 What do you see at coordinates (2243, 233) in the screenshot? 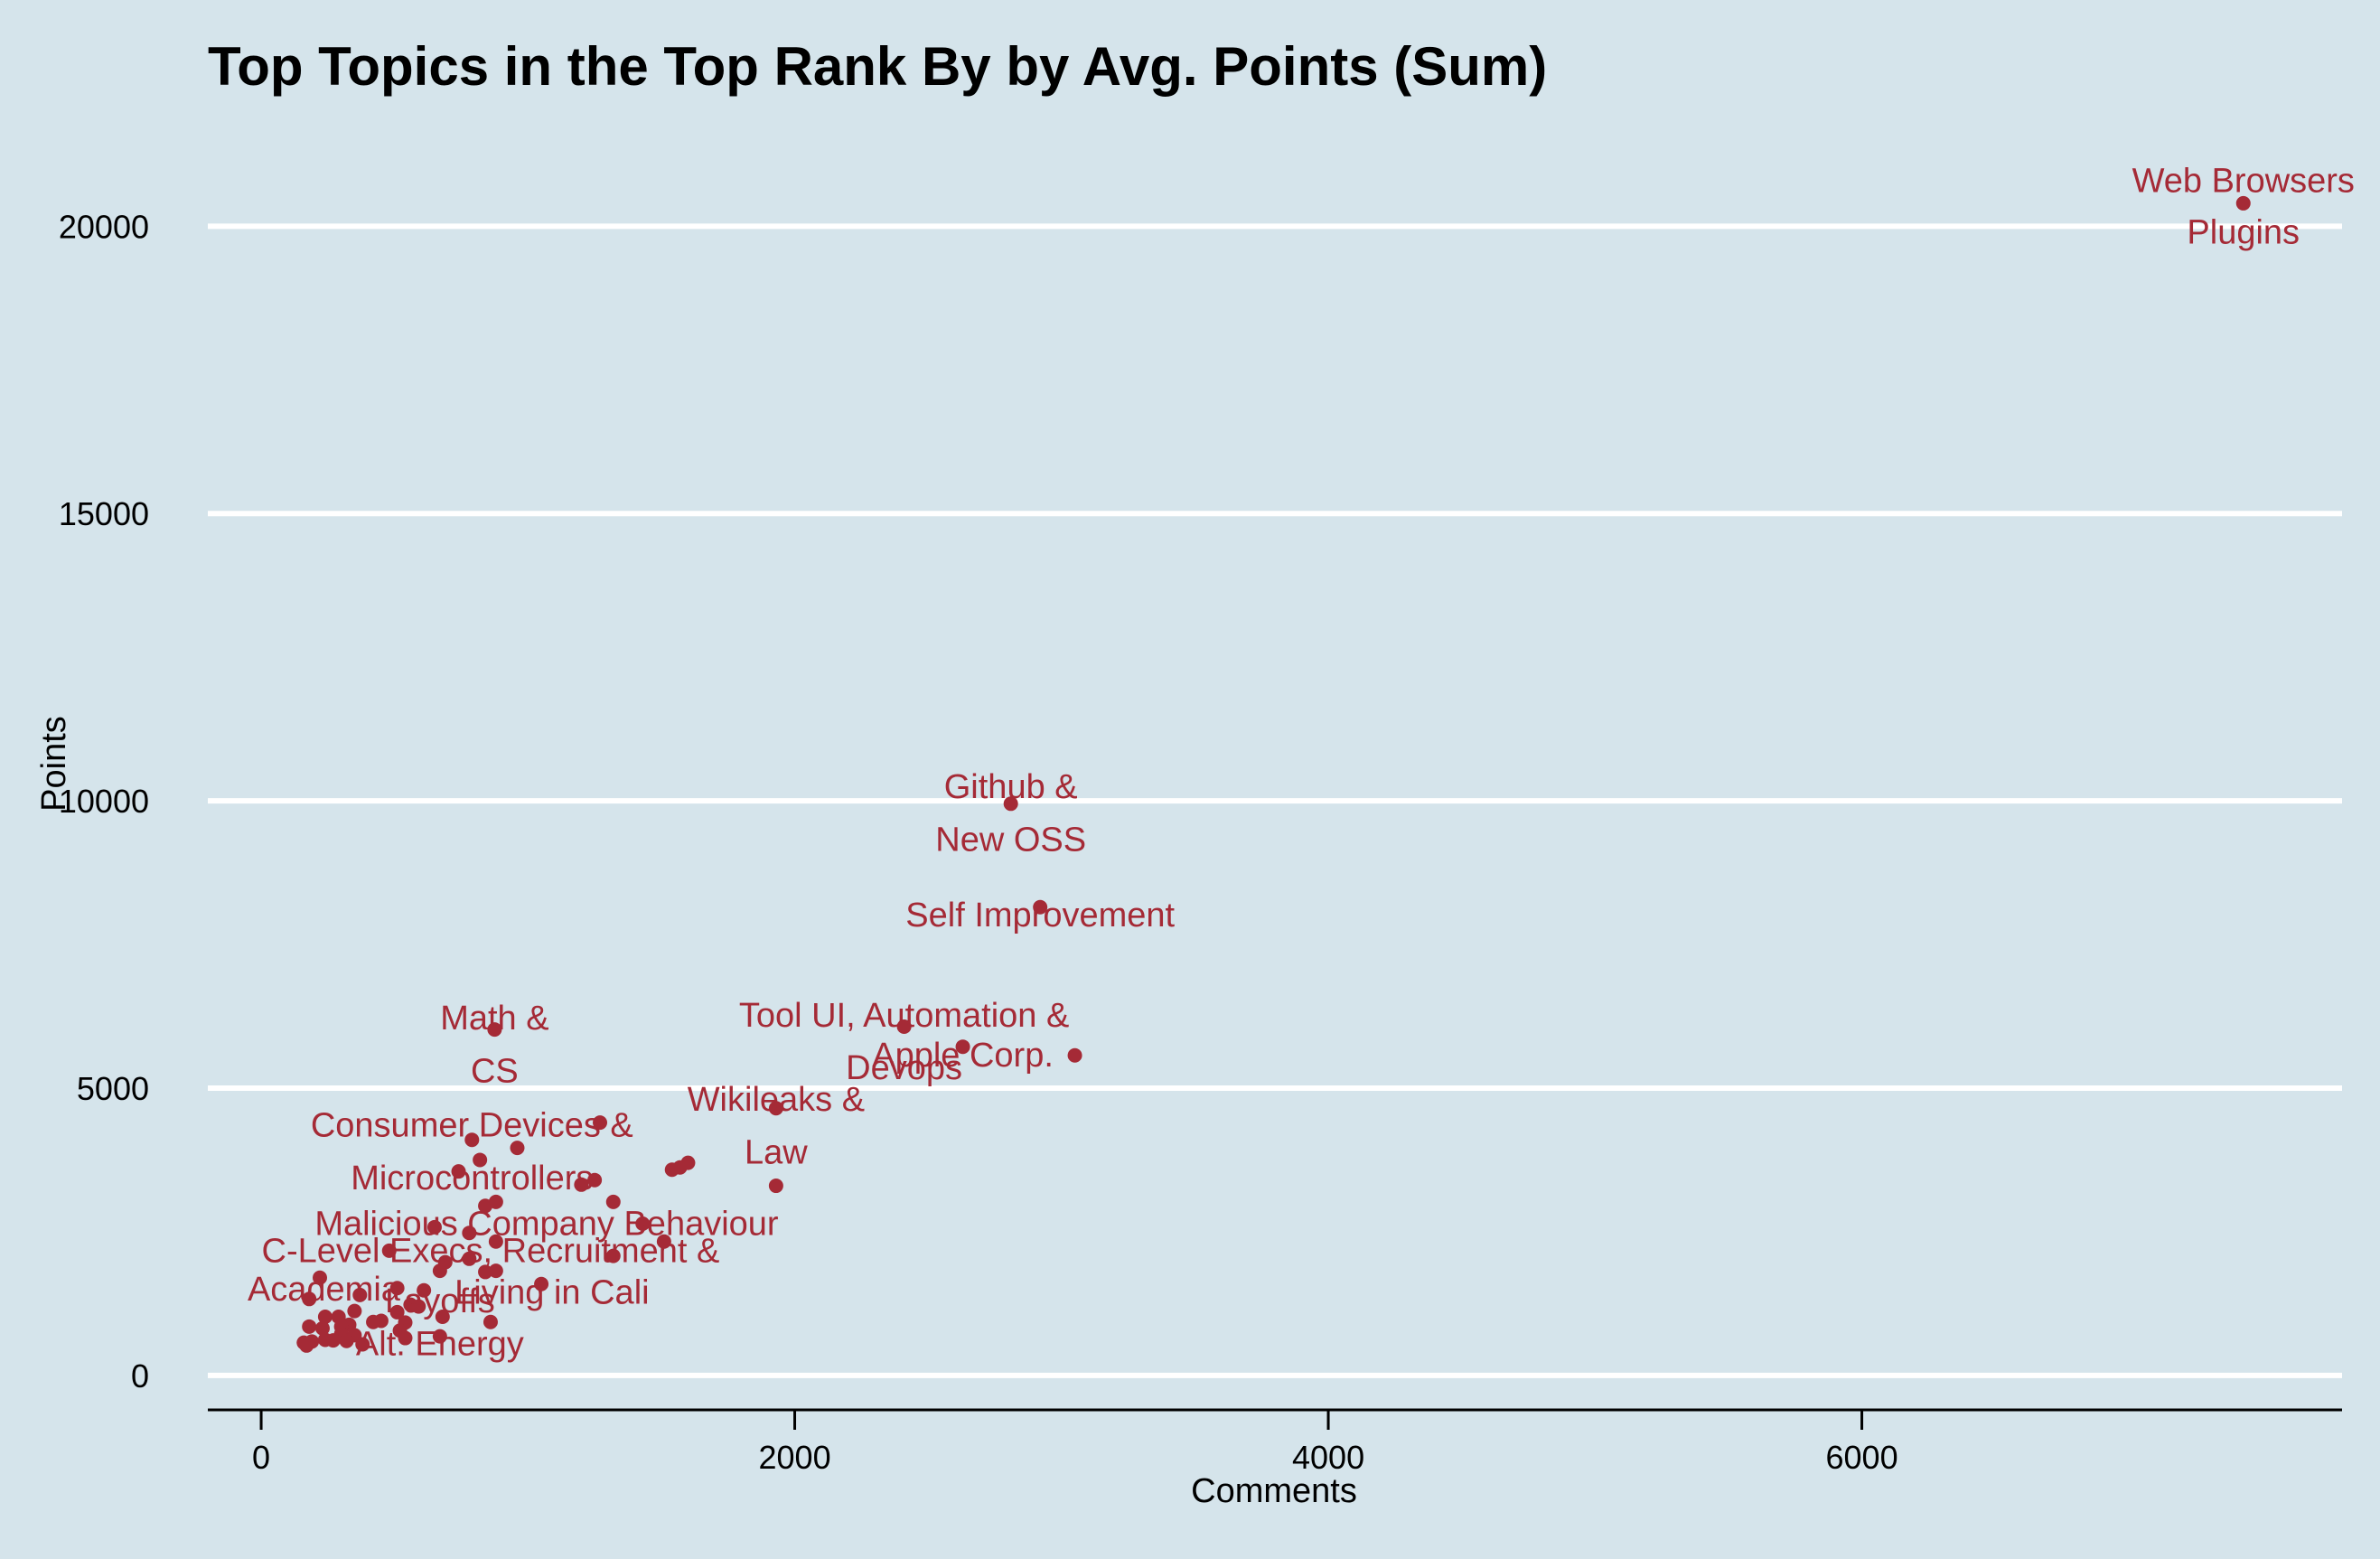
I see `point-label: Plugins` at bounding box center [2243, 233].